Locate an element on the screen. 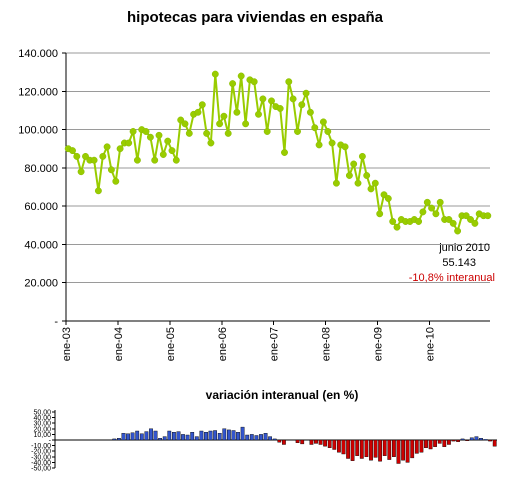 The image size is (510, 482). bar-y-tick-label: -50,00 is located at coordinates (41, 469).